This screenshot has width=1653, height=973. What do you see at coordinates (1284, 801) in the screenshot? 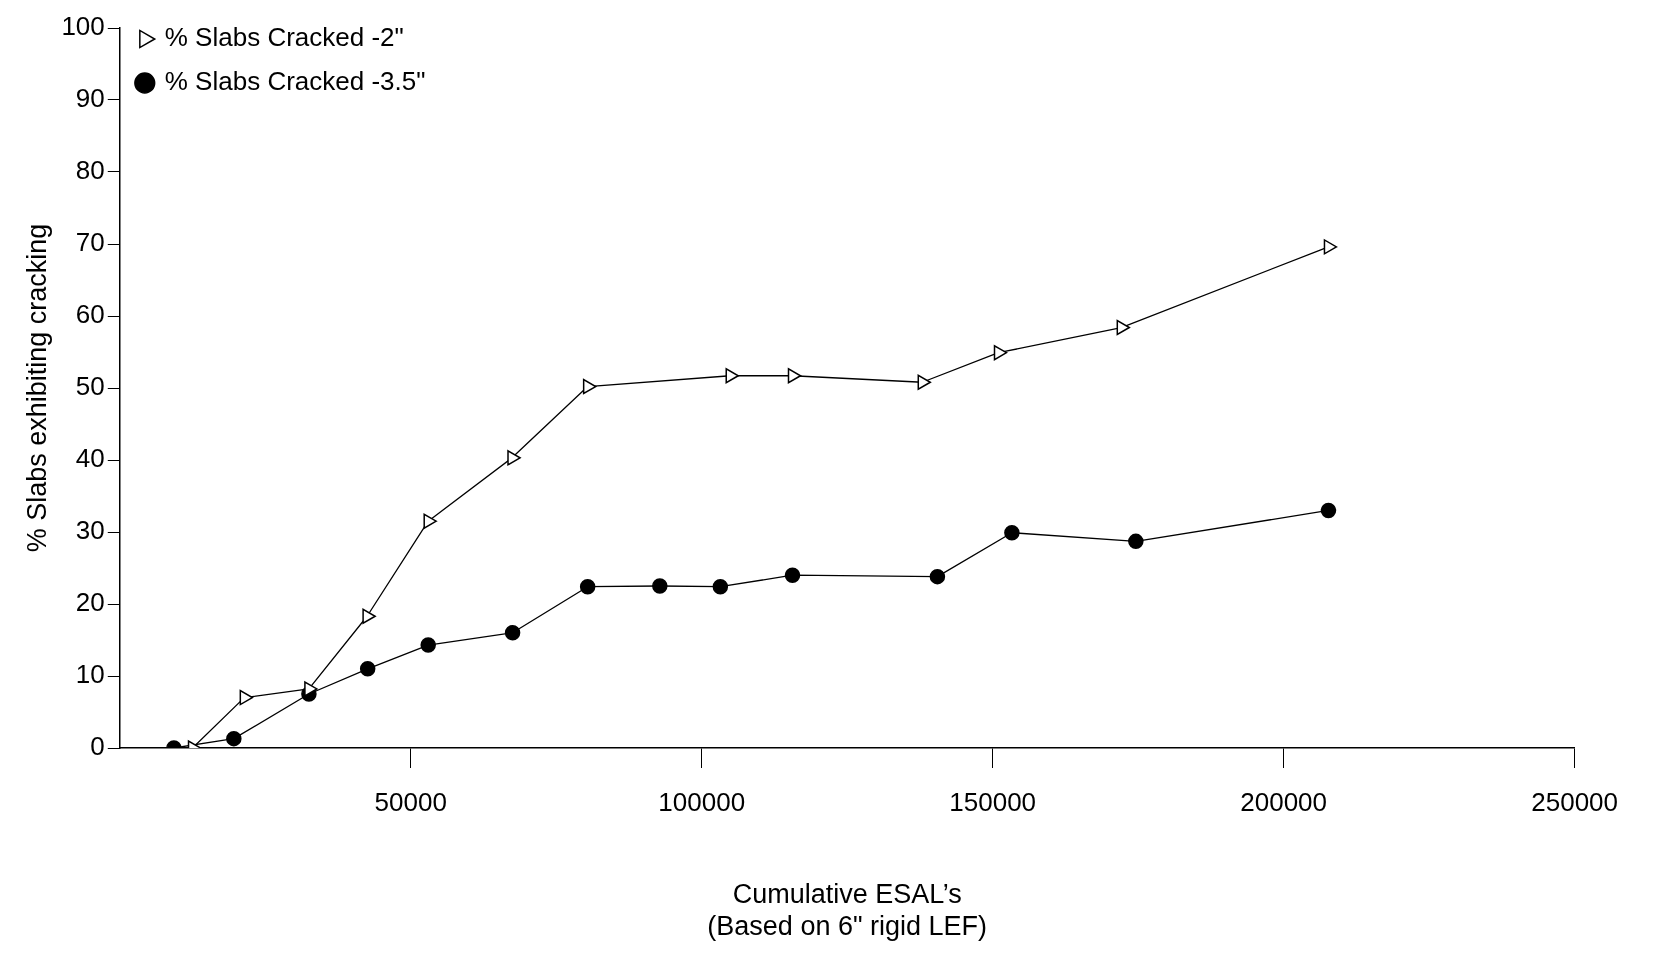
I see `x-tick-label: 200000` at bounding box center [1284, 801].